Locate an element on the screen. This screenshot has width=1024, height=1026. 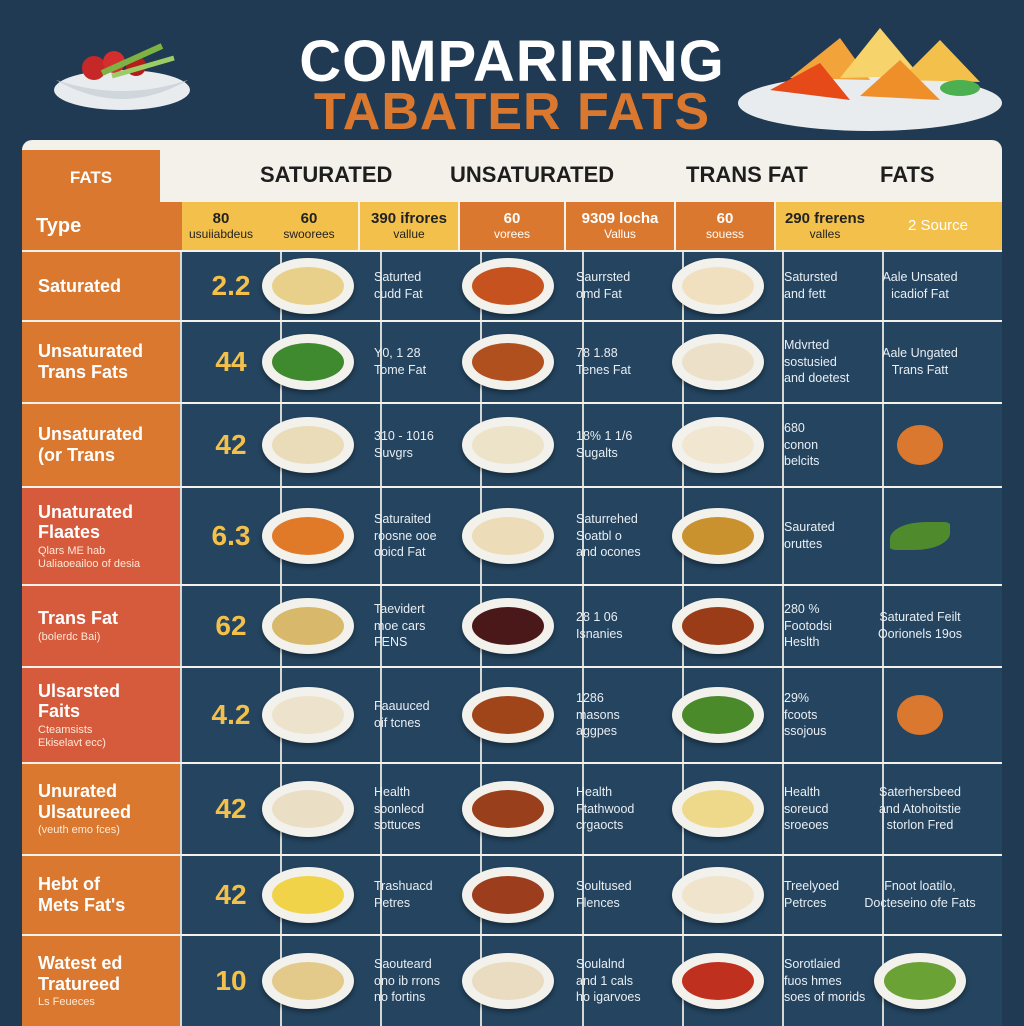
row-label-subtext: (bolerdc Bai) is located at coordinates (69, 637).